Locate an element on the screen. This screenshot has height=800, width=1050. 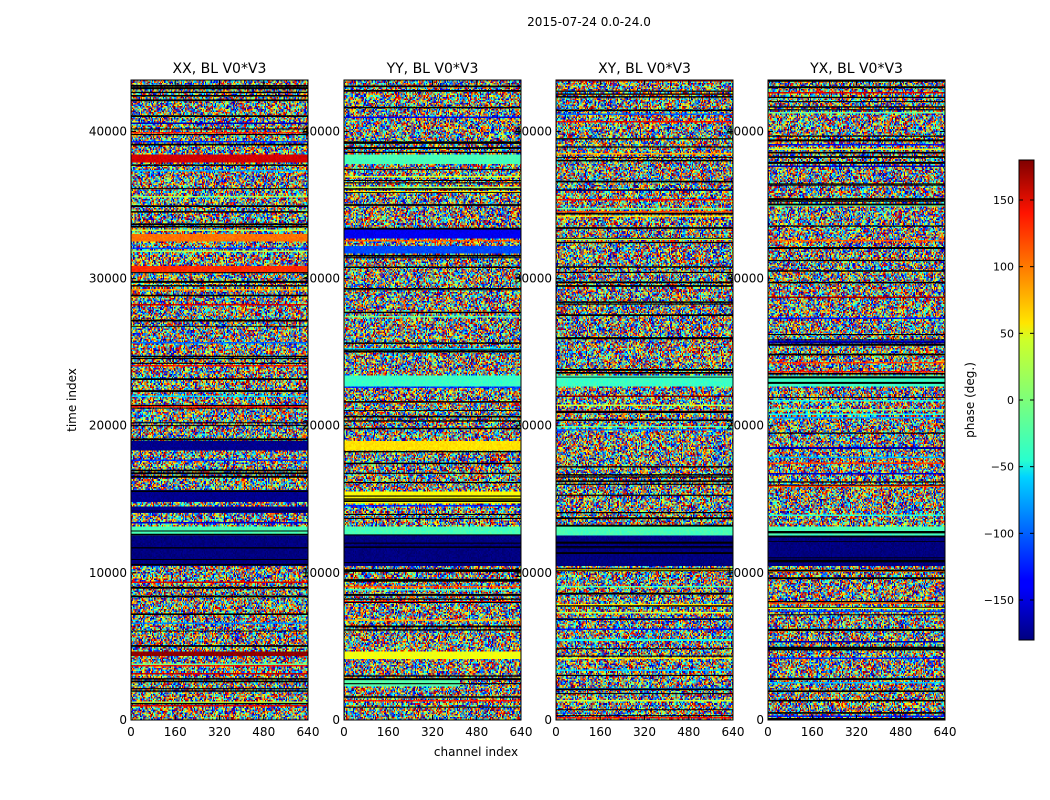
panel-1-title: XX, BL V0*V3 is located at coordinates (220, 69).